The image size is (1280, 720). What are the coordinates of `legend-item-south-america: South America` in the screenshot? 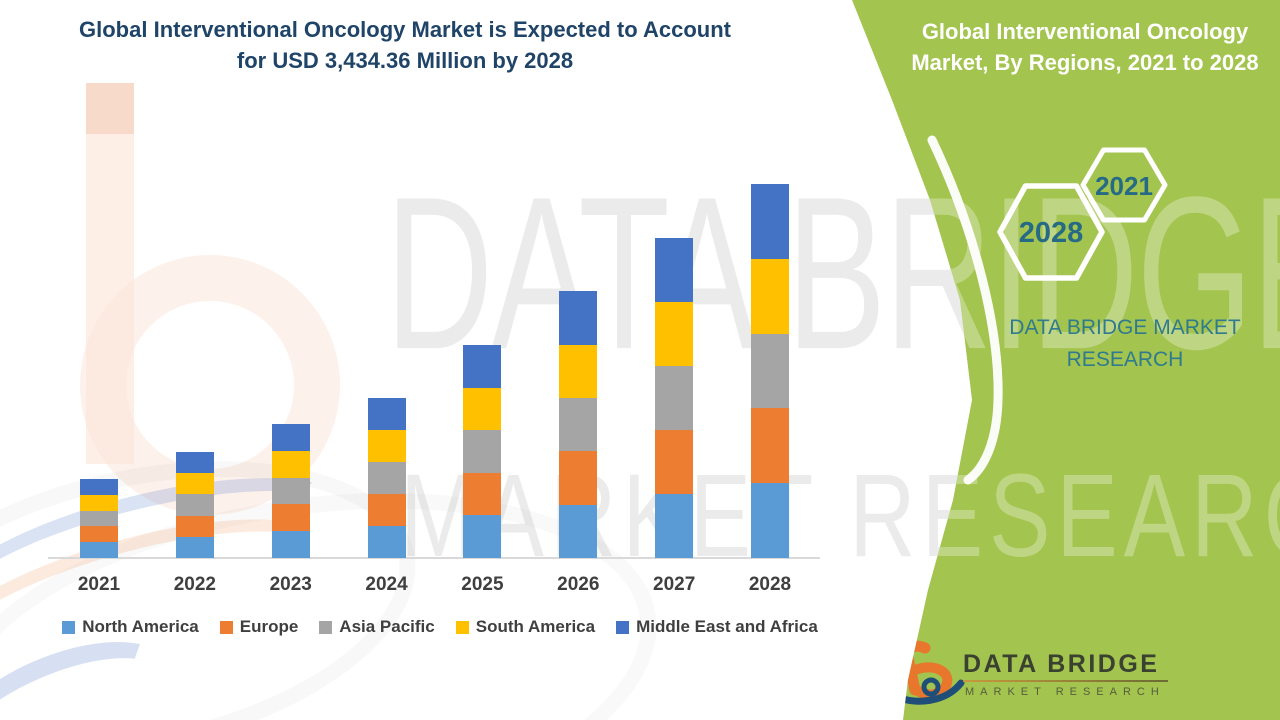 It's located at (525, 627).